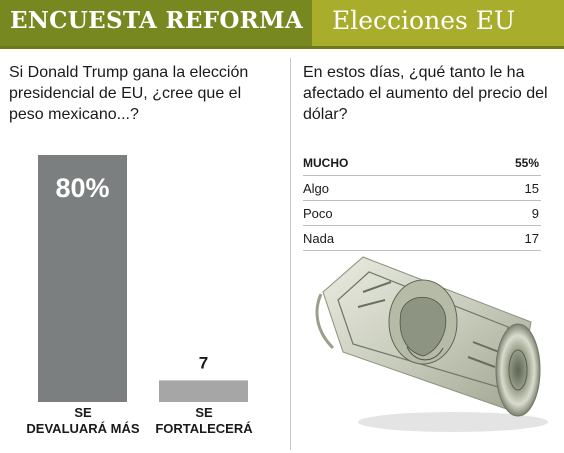 Image resolution: width=564 pixels, height=453 pixels. Describe the element at coordinates (379, 213) in the screenshot. I see `row-label: Poco` at that location.